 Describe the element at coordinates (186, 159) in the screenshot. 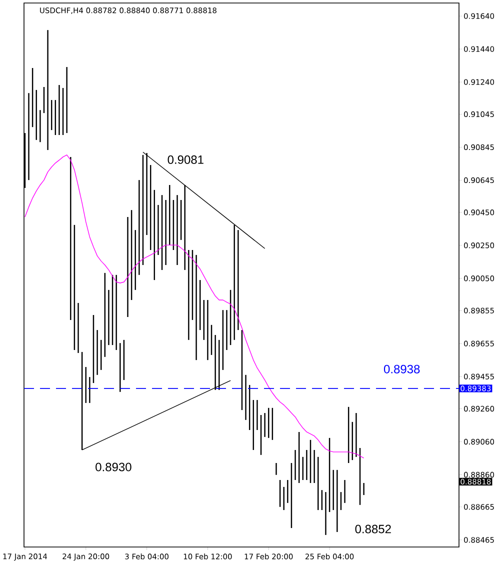

I see `annotation: 0.9081` at that location.